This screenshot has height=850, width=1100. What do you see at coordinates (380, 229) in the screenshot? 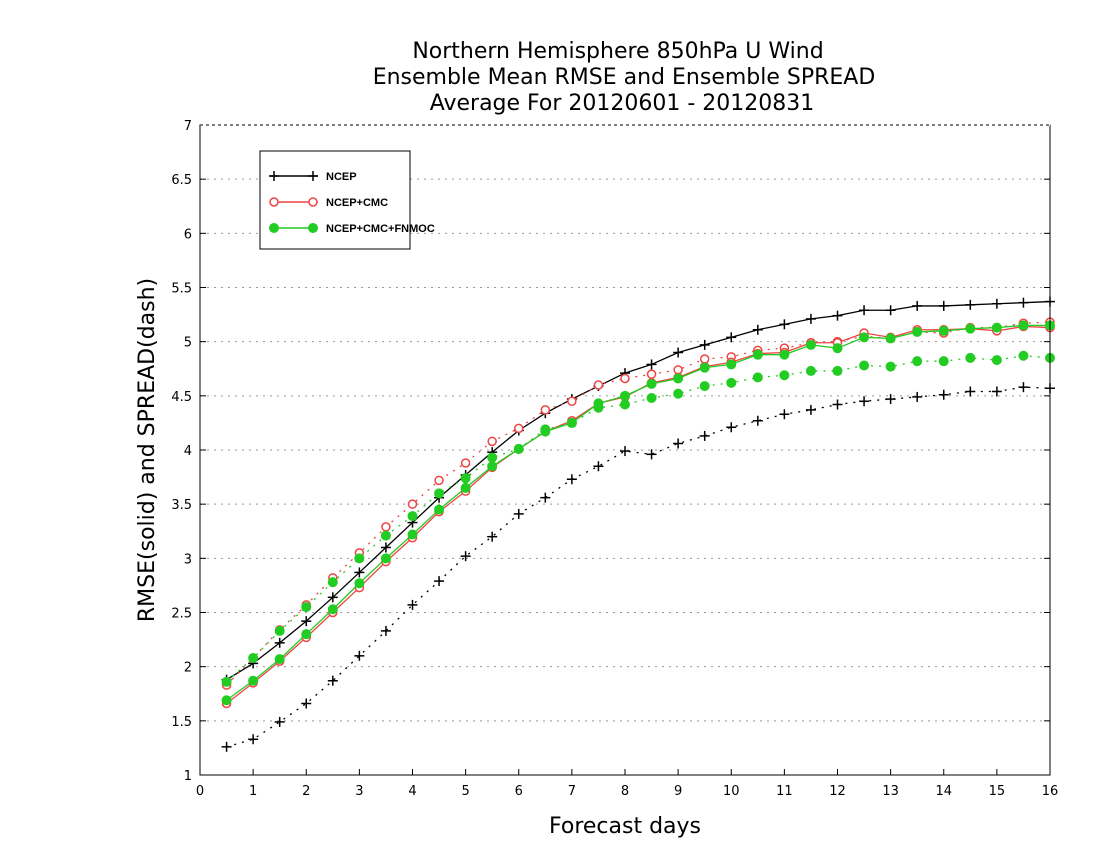
I see `legend-label: NCEP+CMC+FNMOC` at bounding box center [380, 229].